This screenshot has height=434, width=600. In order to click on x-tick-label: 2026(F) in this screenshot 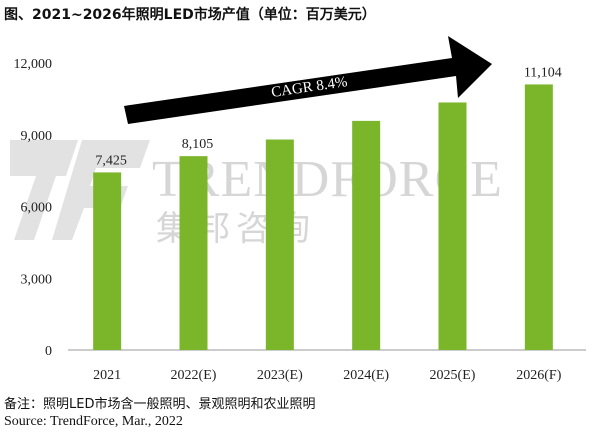, I will do `click(538, 375)`.